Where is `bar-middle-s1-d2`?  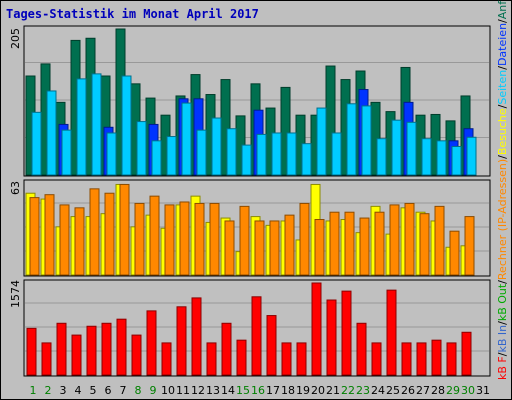 bar-middle-s1-d2 is located at coordinates (49, 235).